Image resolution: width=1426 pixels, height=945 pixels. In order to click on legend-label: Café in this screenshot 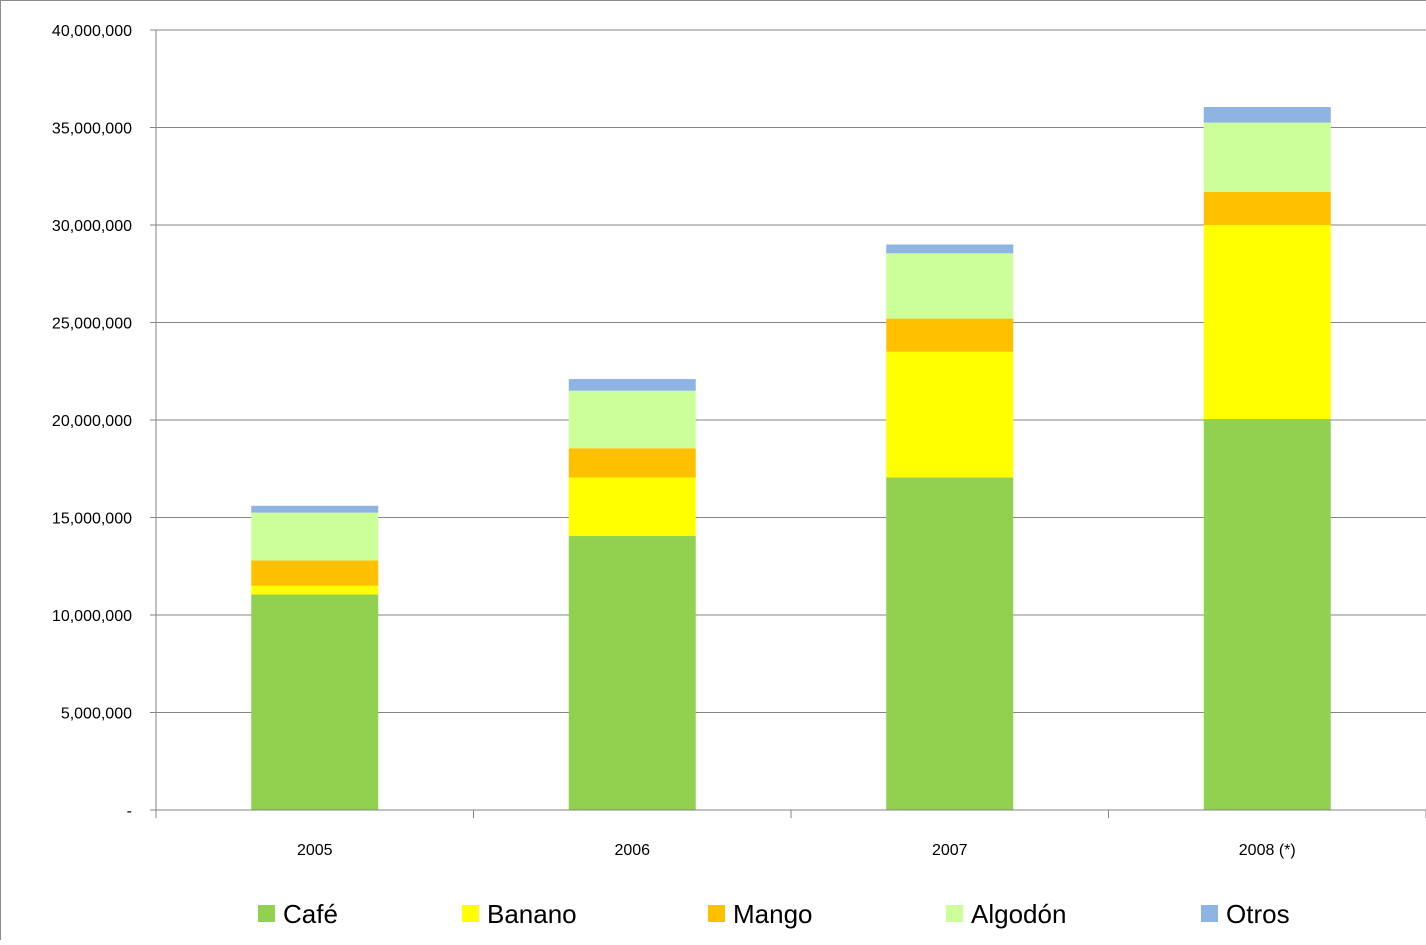, I will do `click(310, 914)`.